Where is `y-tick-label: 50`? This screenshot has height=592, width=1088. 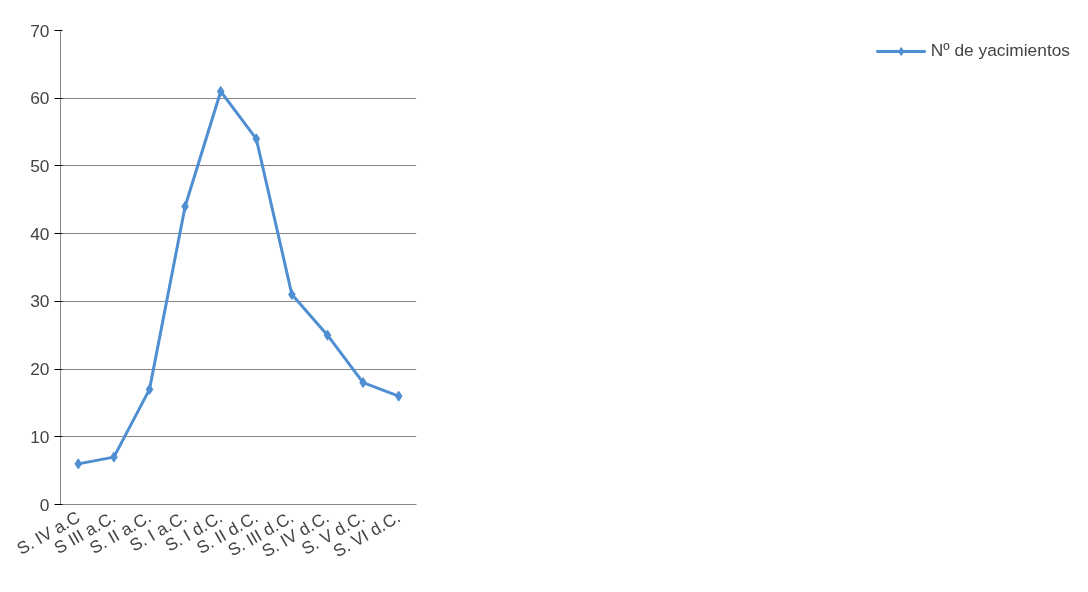
y-tick-label: 50 is located at coordinates (40, 165).